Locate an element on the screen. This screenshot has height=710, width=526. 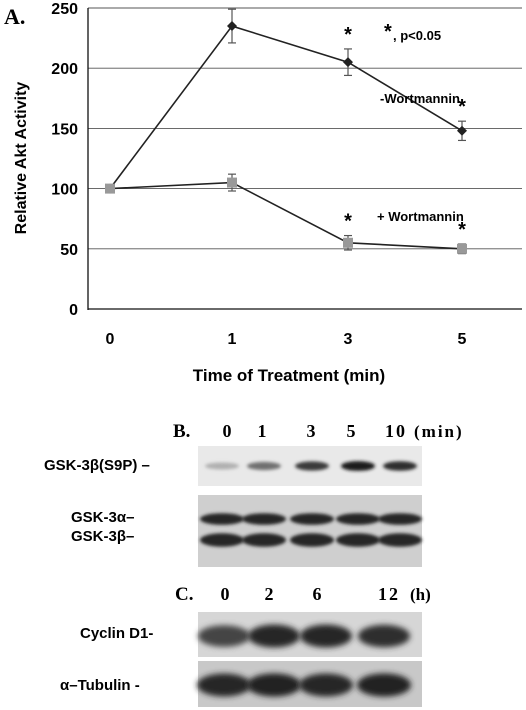
x-tick-label: 5 is located at coordinates (462, 339).